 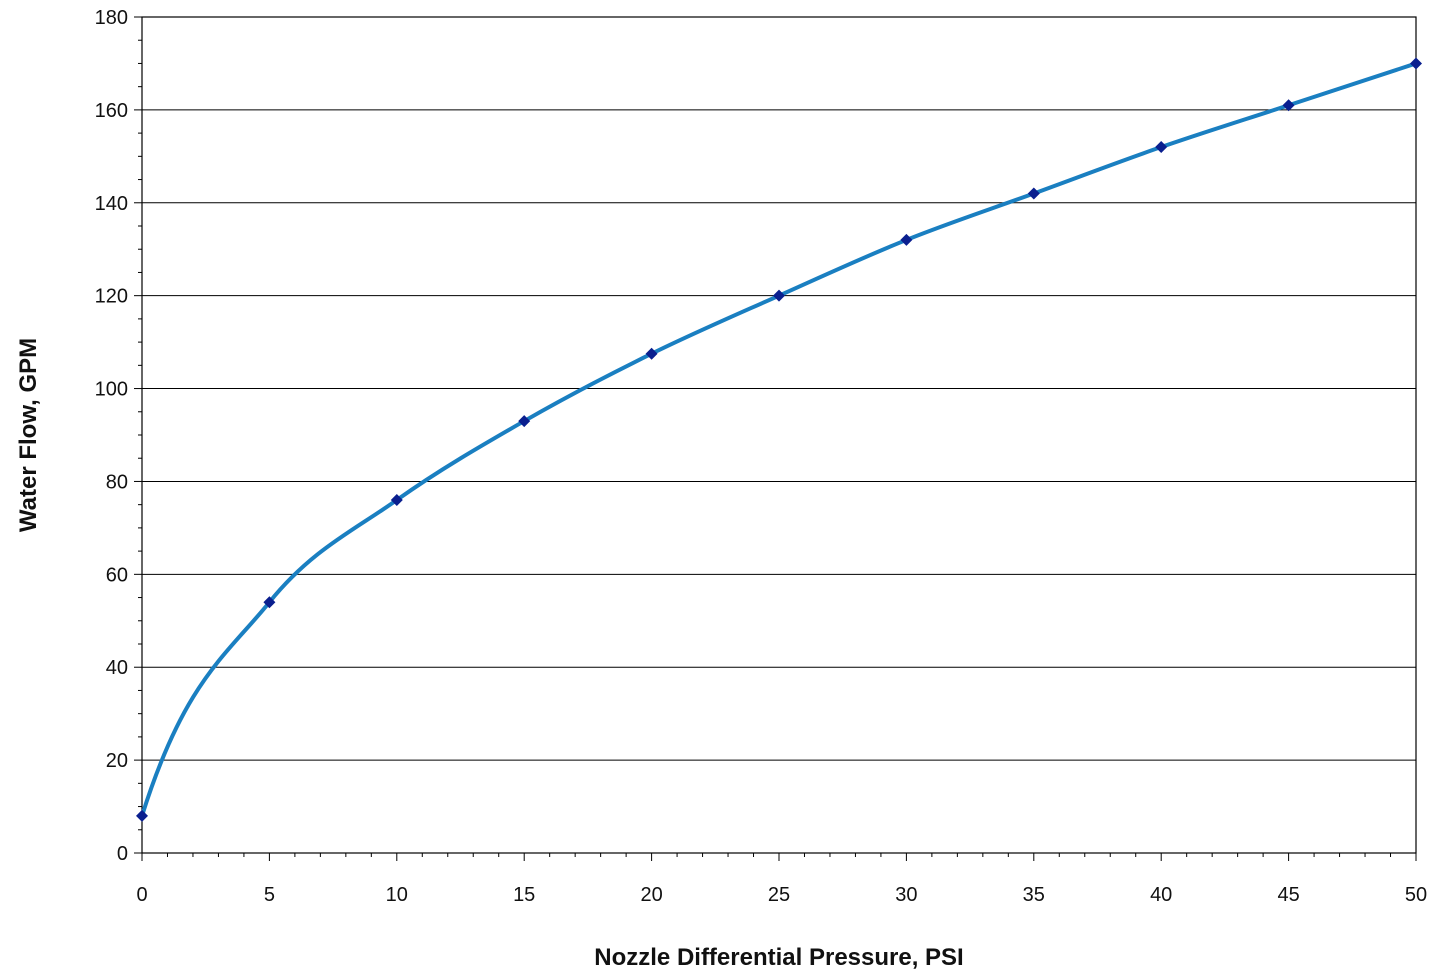 What do you see at coordinates (269, 895) in the screenshot?
I see `x-tick-label-5: 5` at bounding box center [269, 895].